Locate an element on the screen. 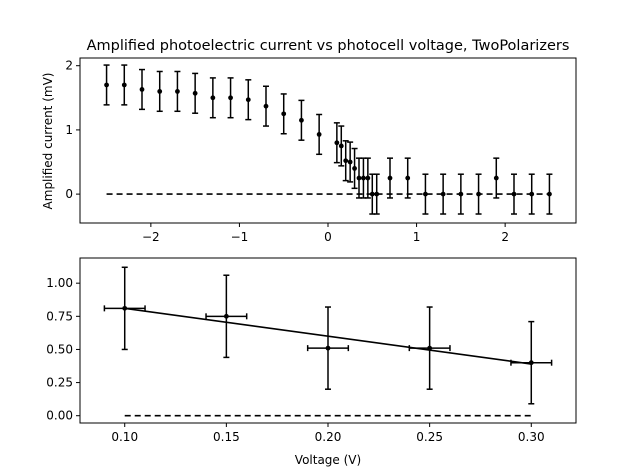  top-plot-y-tick-label: 0 is located at coordinates (69, 194).